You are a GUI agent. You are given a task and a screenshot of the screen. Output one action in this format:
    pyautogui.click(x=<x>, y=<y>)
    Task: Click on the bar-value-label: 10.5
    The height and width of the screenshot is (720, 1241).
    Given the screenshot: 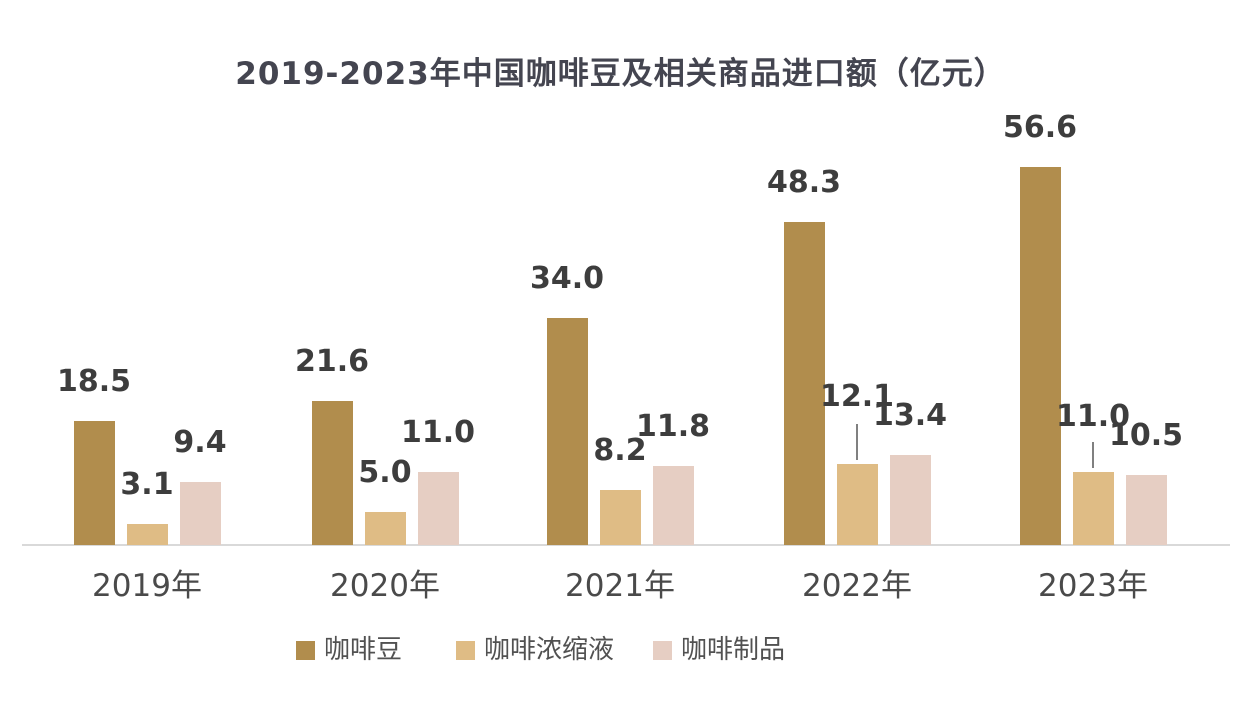 What is the action you would take?
    pyautogui.click(x=1146, y=435)
    